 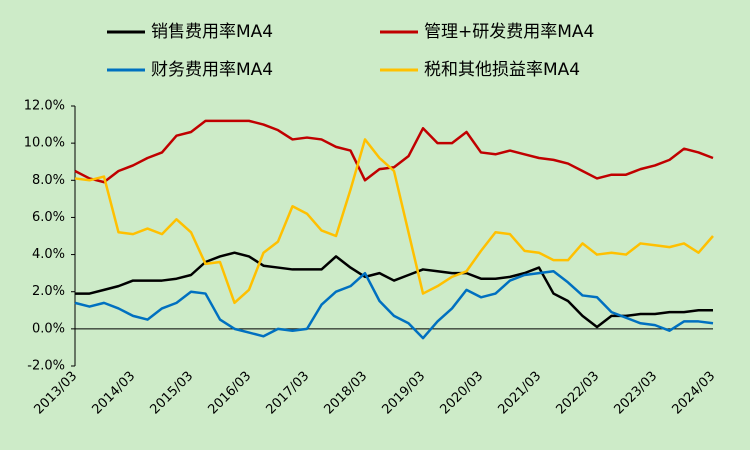 I want to click on legend-label: 财务费用率MA4, so click(x=212, y=70).